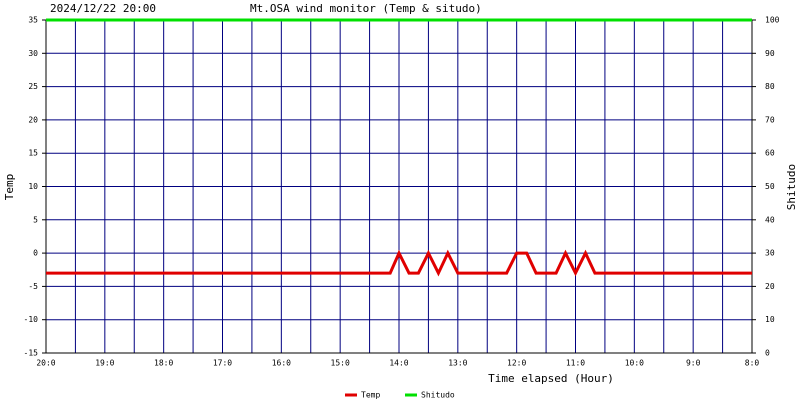  What do you see at coordinates (457, 363) in the screenshot?
I see `x-tick-label: 13:0` at bounding box center [457, 363].